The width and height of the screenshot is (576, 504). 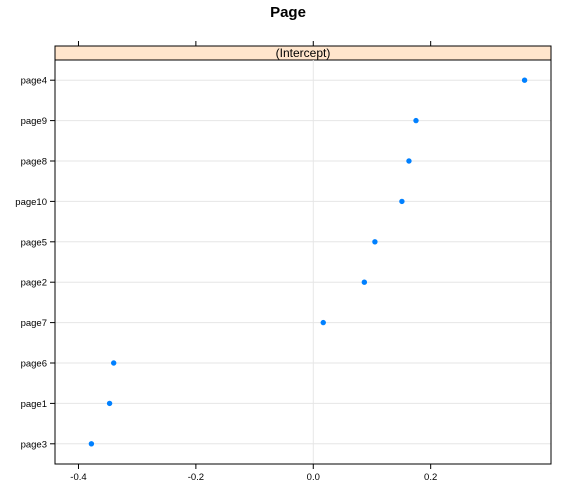 I want to click on y-tick-label: page4, so click(x=34, y=81).